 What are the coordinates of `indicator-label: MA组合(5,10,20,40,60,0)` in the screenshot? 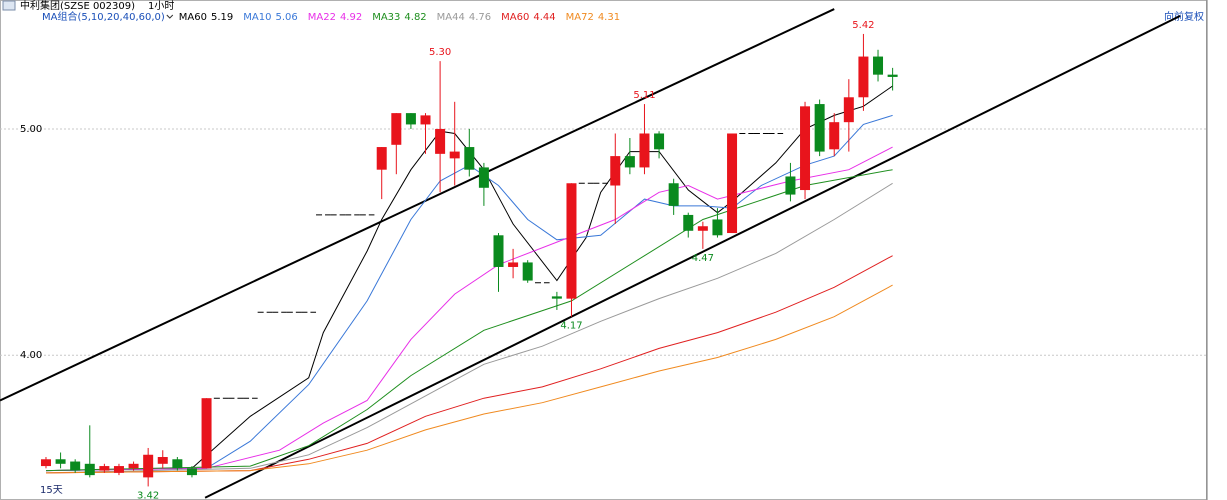 It's located at (103, 16).